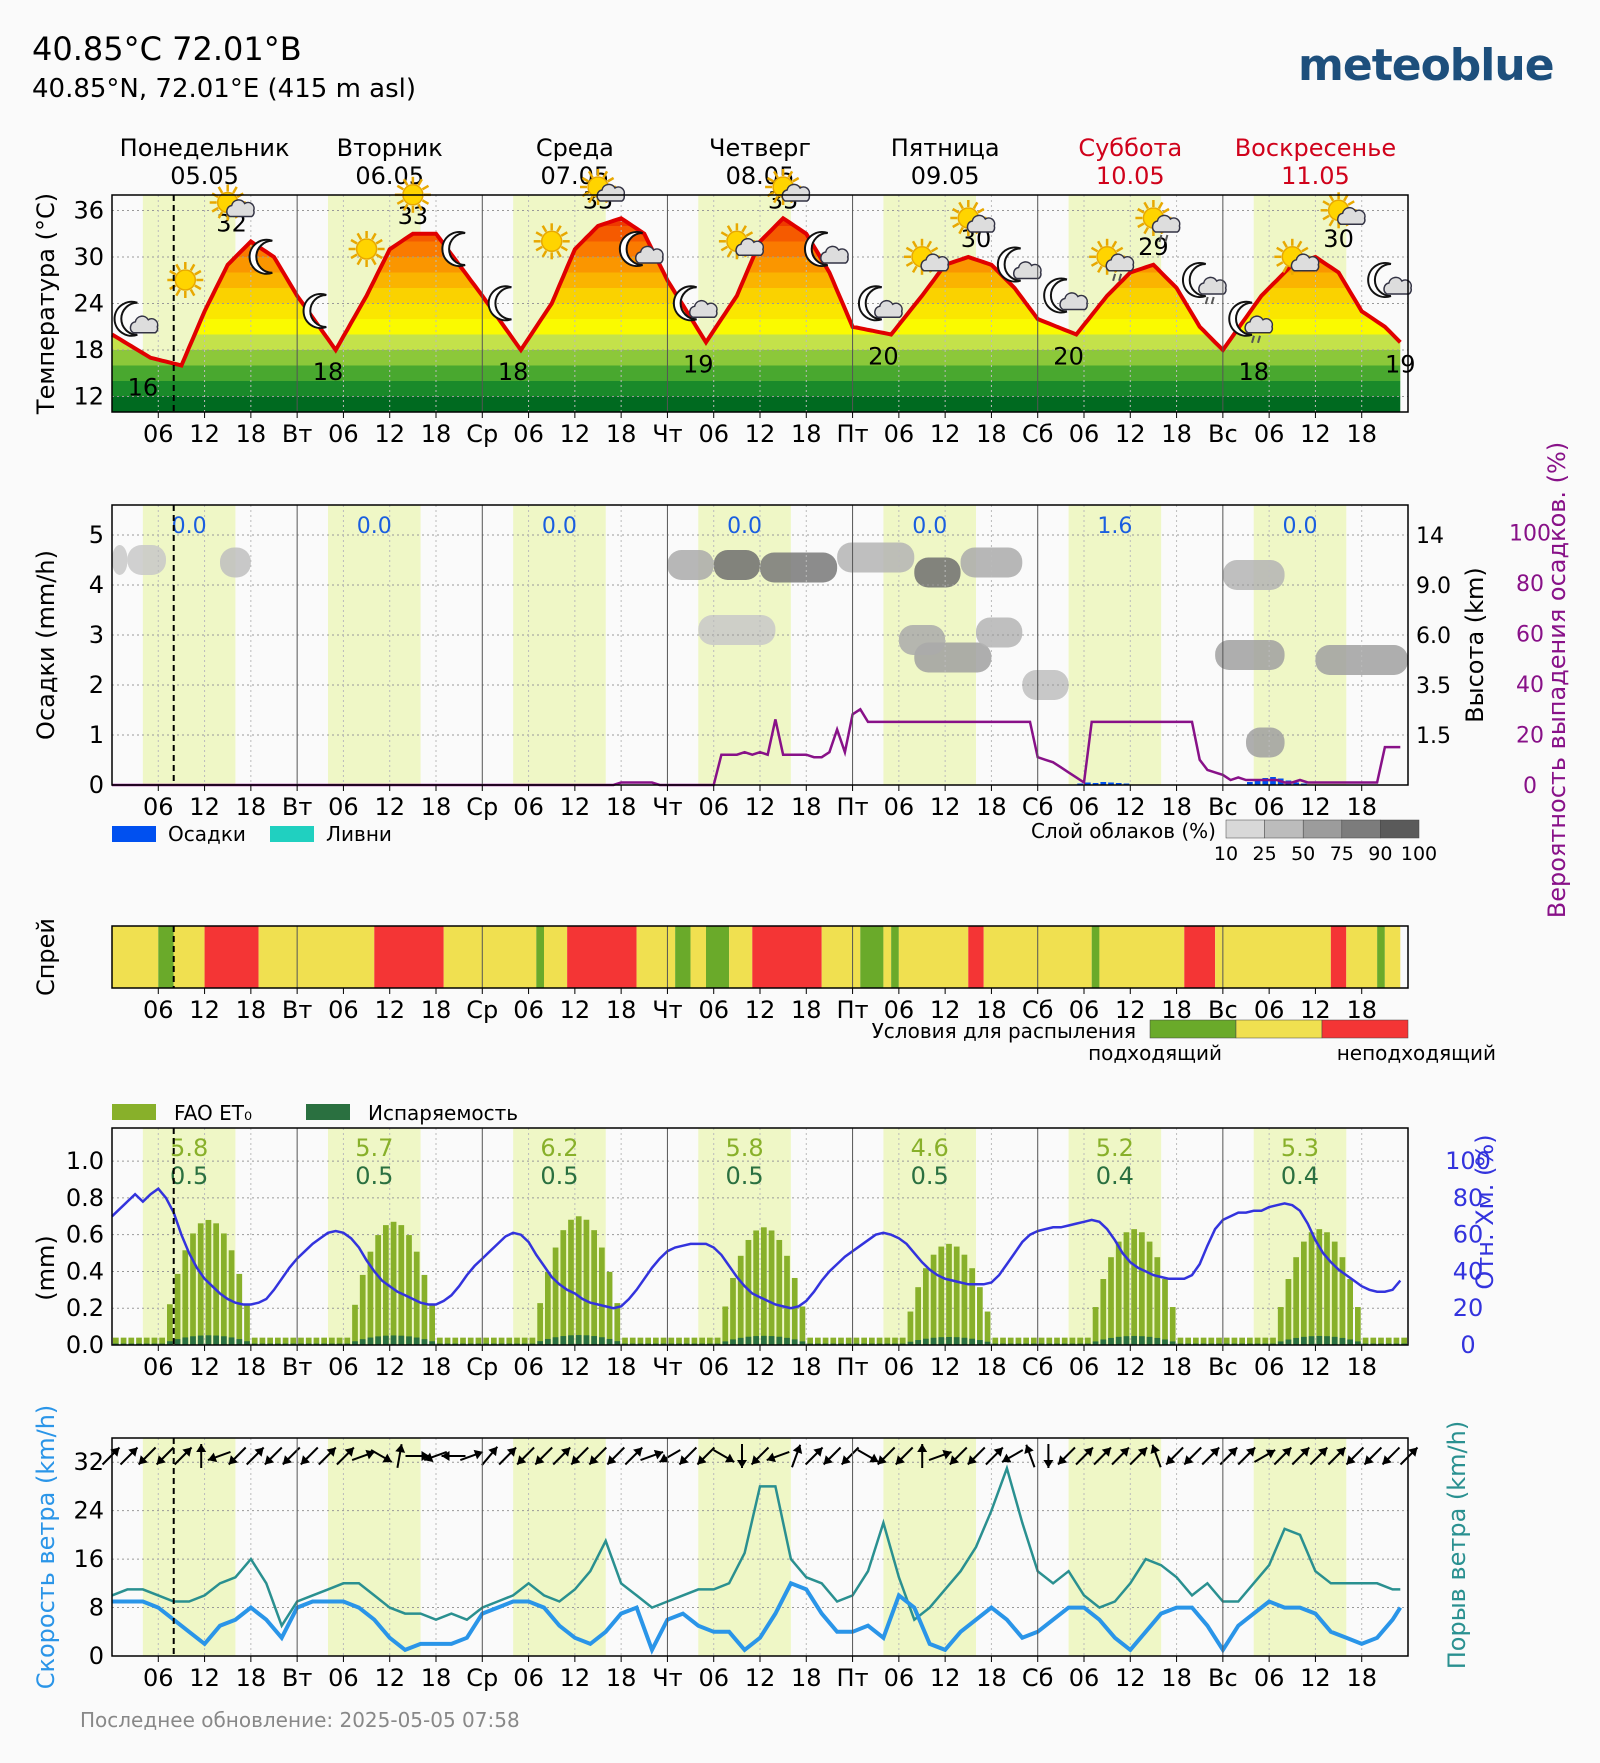 The width and height of the screenshot is (1600, 1763). I want to click on et-xtick-3-12: 12, so click(760, 1367).